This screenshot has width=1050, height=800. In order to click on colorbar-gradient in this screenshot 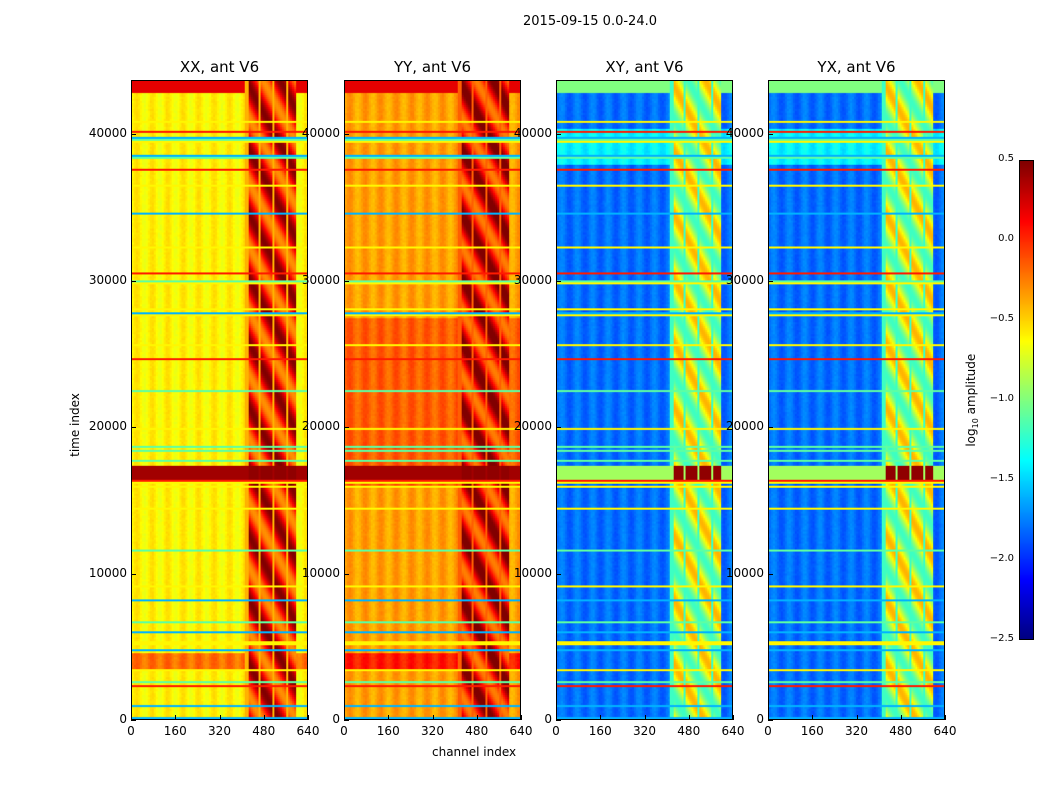, I will do `click(1026, 400)`.